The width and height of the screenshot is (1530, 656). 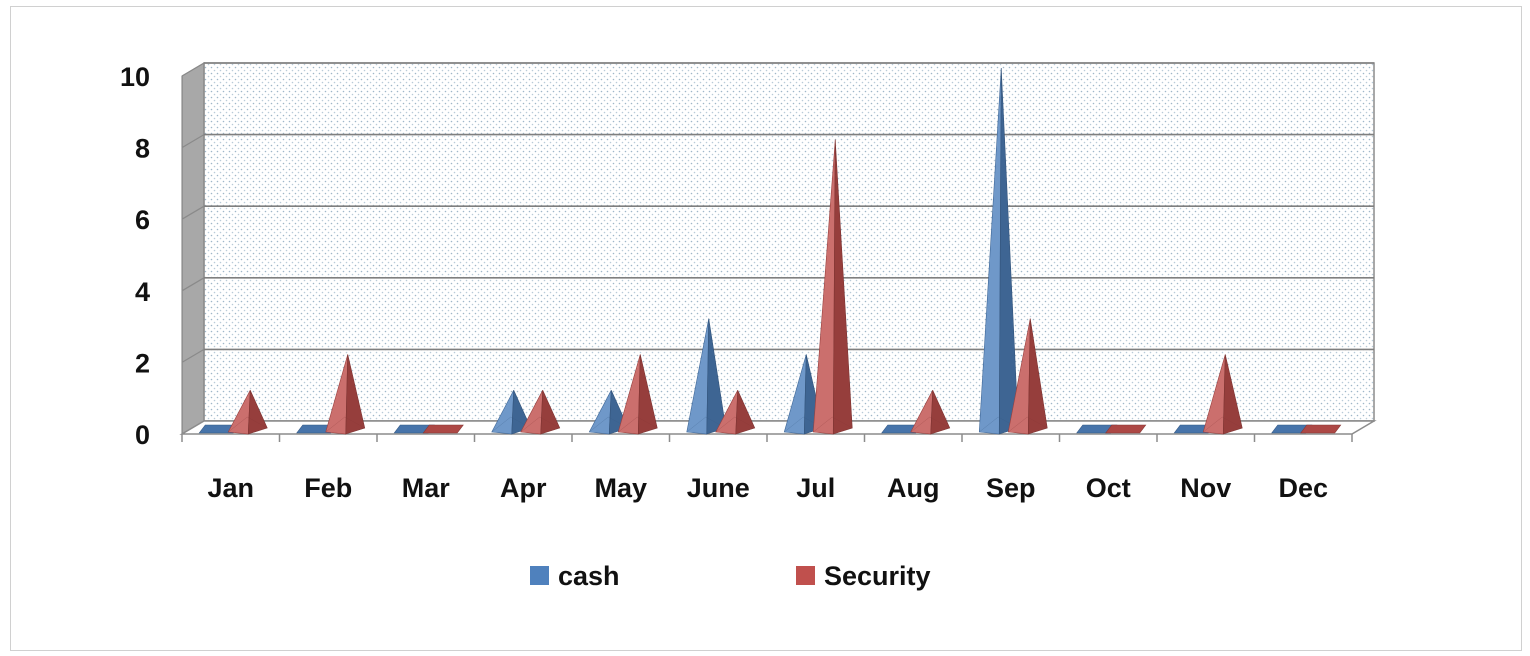 I want to click on x-tick-label: June, so click(x=718, y=488).